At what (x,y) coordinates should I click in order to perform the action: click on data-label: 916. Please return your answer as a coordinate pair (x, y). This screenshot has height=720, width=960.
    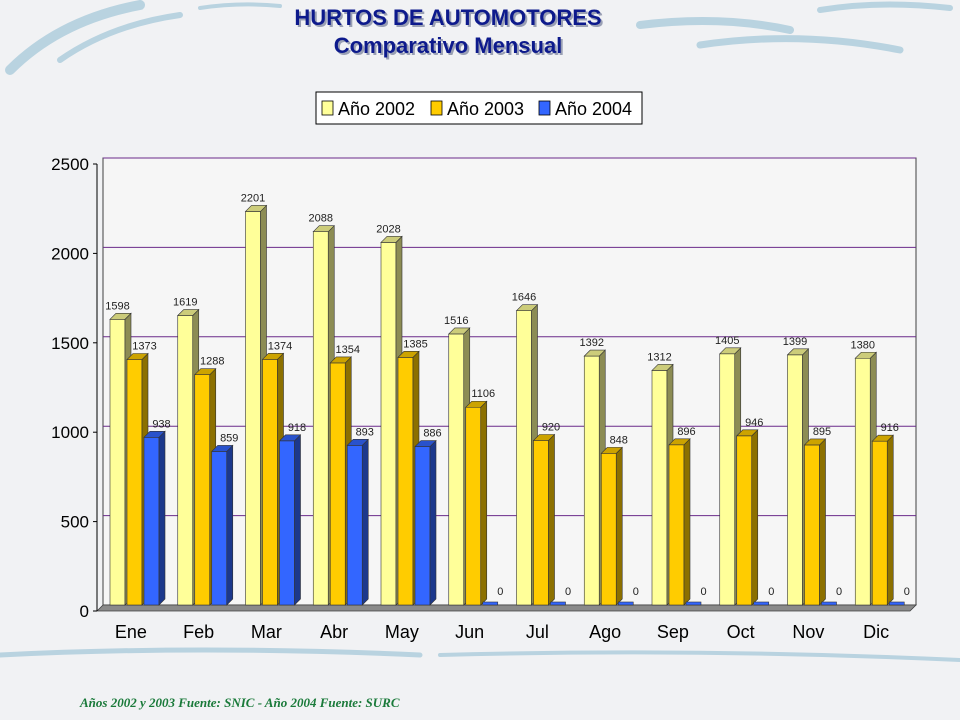
    Looking at the image, I should click on (890, 428).